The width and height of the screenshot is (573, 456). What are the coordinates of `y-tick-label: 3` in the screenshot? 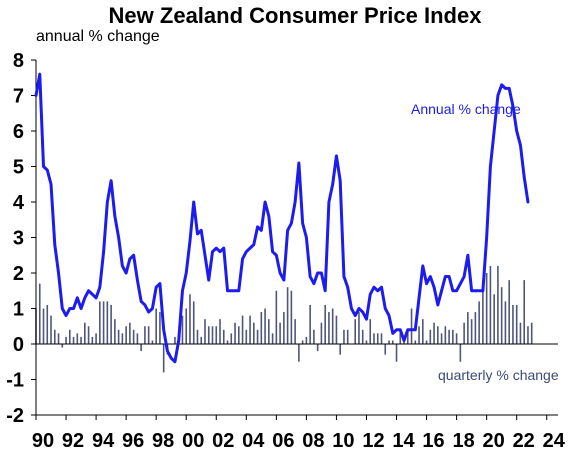 It's located at (18, 239).